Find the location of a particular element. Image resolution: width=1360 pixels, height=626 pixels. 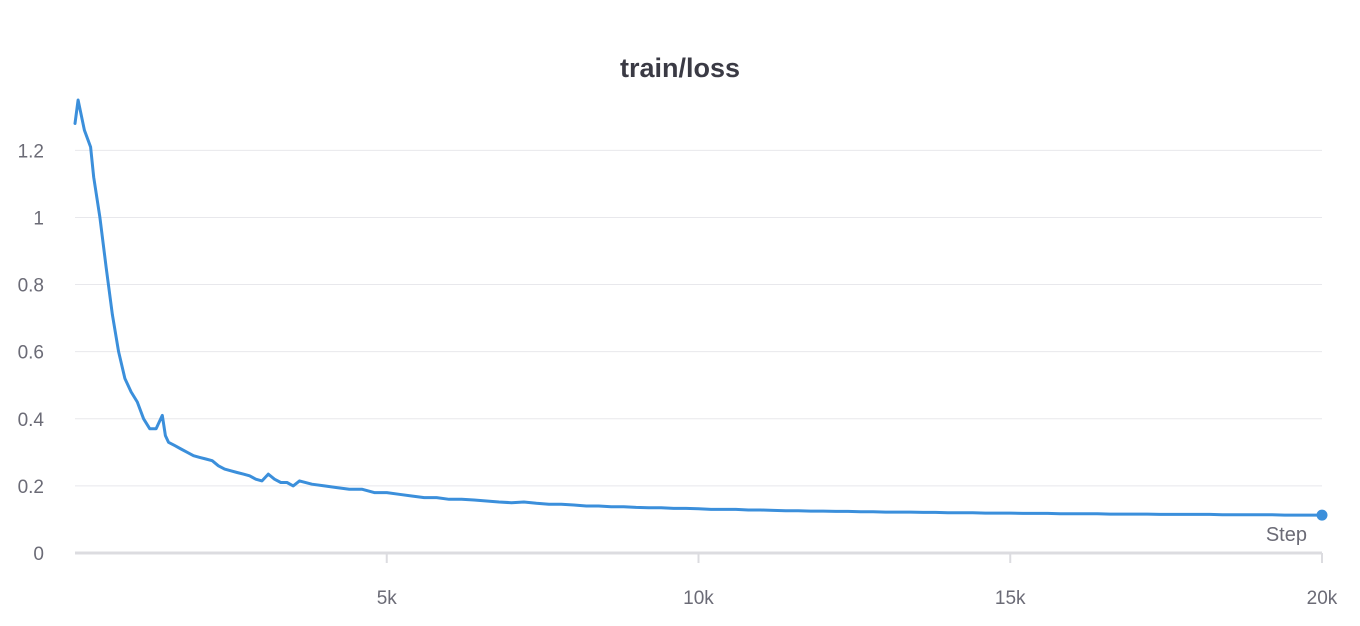

last-point-marker is located at coordinates (1322, 515).